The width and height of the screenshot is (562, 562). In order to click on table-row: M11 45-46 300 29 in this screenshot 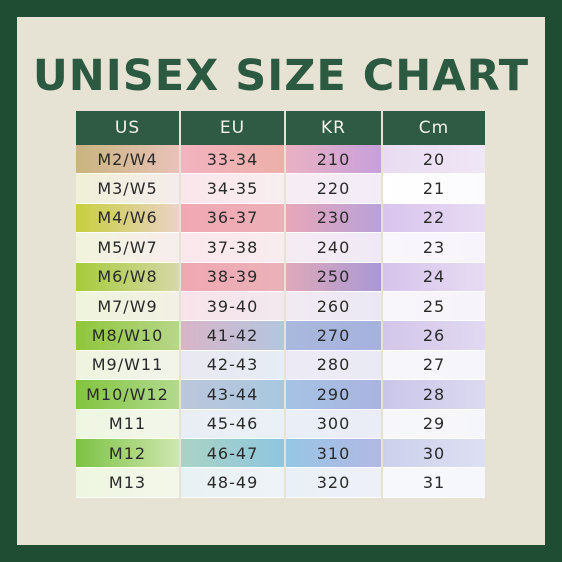, I will do `click(280, 424)`.